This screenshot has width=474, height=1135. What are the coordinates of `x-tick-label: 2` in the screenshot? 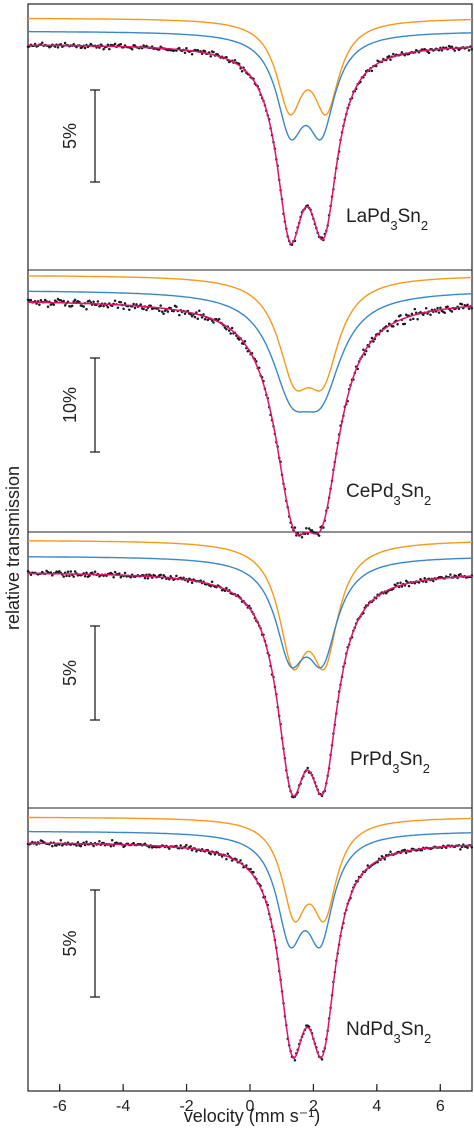 It's located at (313, 1106).